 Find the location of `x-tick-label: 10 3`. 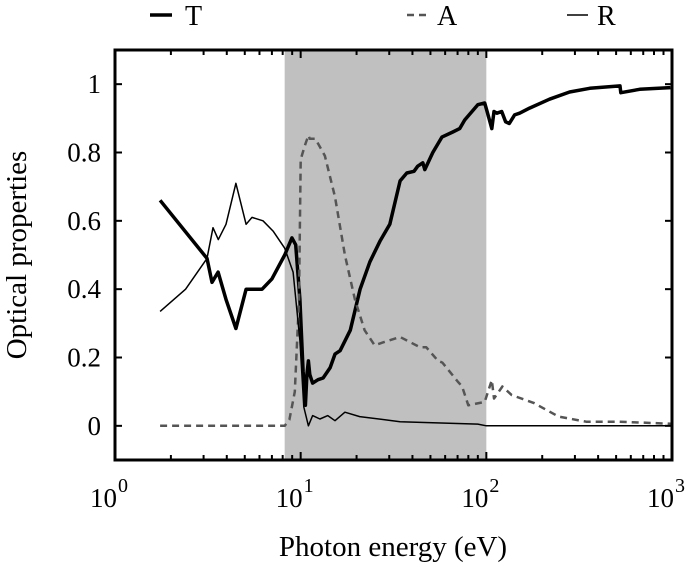

x-tick-label: 10 3 is located at coordinates (666, 494).